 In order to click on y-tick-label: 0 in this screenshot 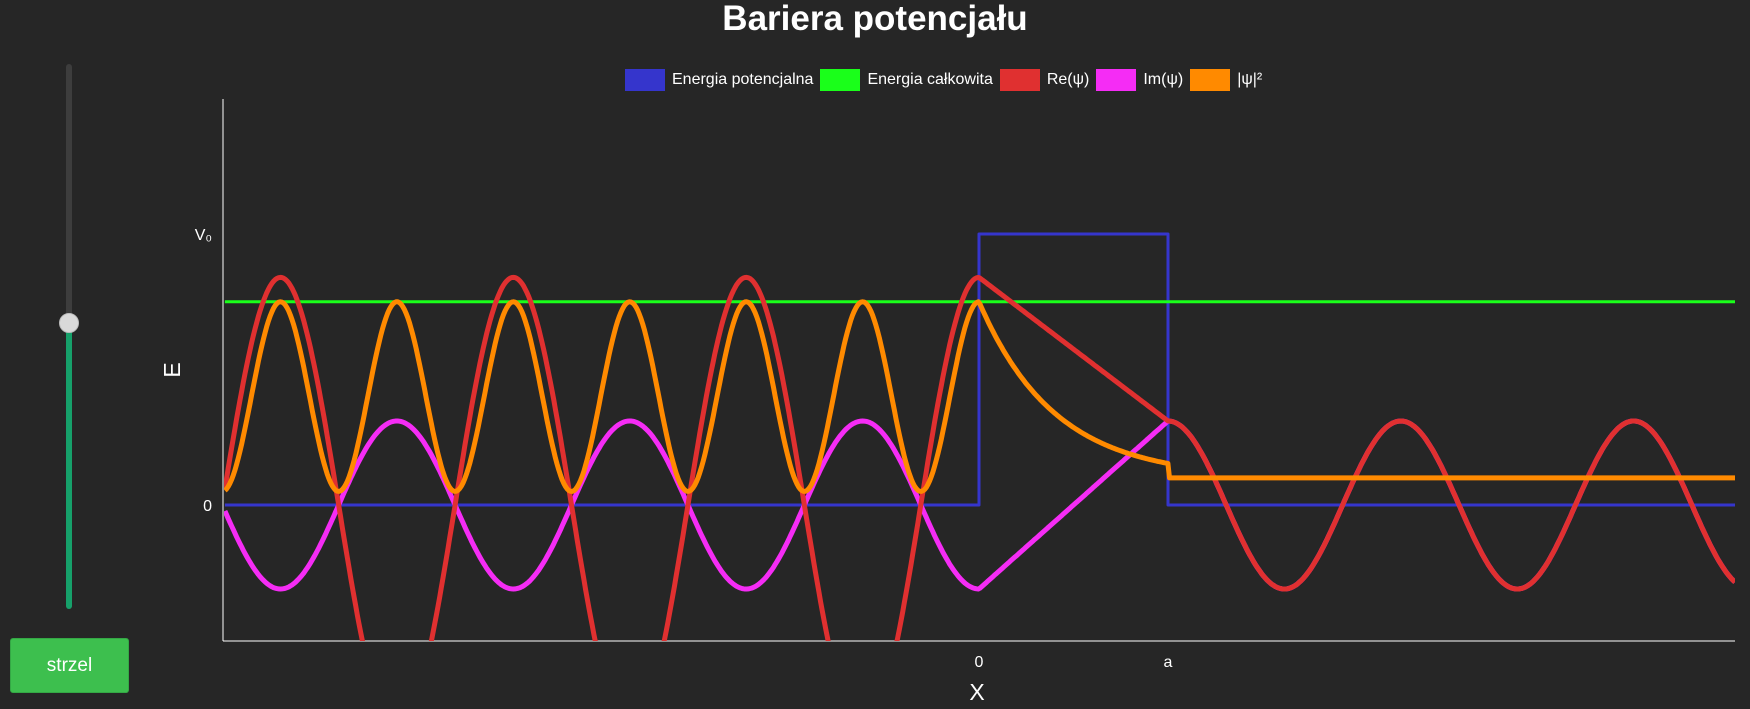, I will do `click(207, 506)`.